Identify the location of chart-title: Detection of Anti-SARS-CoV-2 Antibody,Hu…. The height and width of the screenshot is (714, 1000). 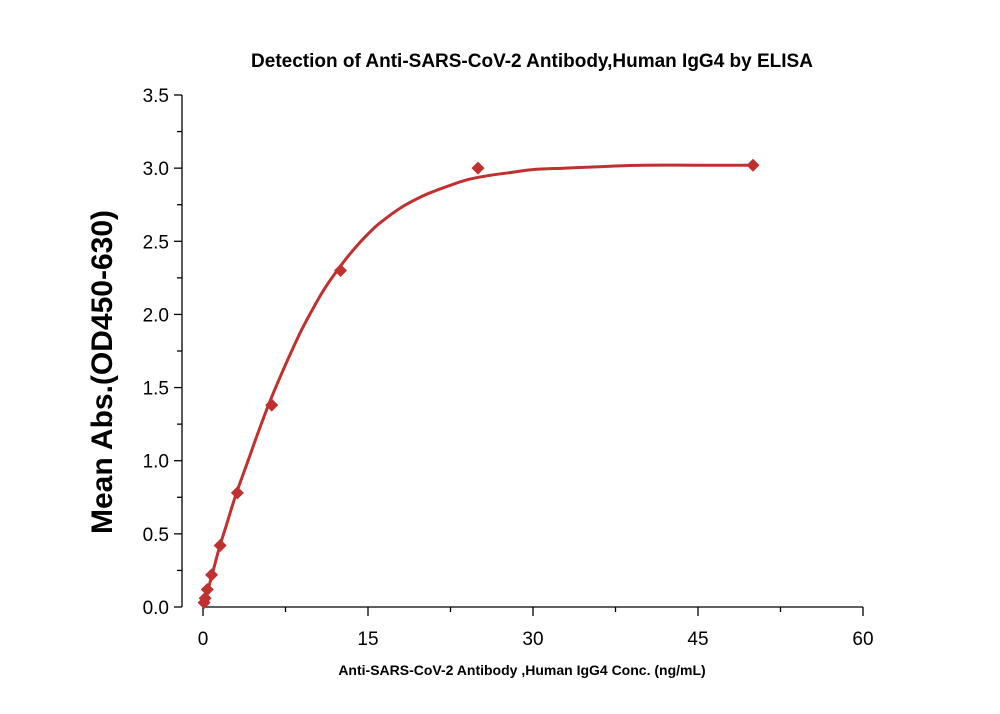
(532, 61).